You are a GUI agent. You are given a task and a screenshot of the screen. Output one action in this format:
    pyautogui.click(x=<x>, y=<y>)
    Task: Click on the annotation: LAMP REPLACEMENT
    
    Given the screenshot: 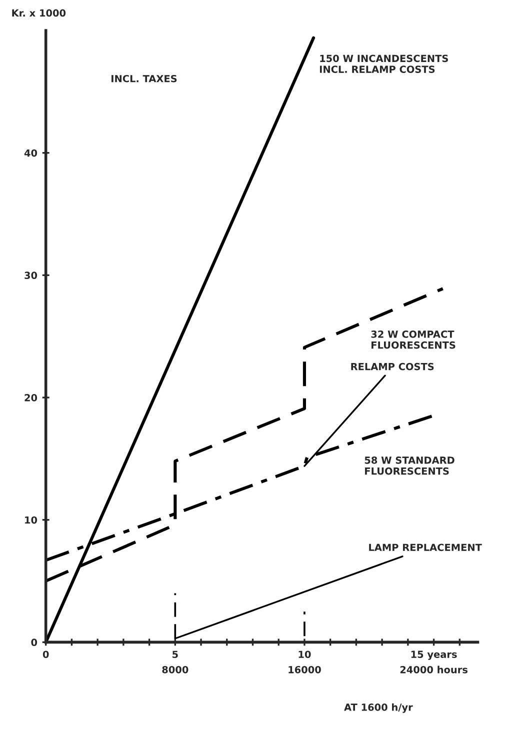 What is the action you would take?
    pyautogui.click(x=425, y=548)
    